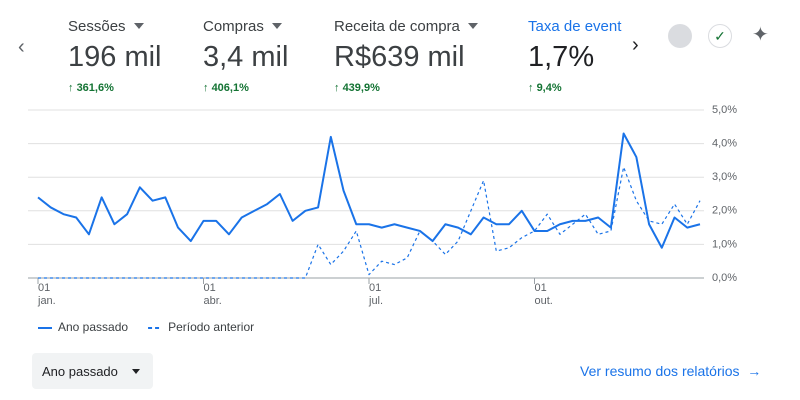  What do you see at coordinates (724, 244) in the screenshot?
I see `y-tick-label: 1,0%` at bounding box center [724, 244].